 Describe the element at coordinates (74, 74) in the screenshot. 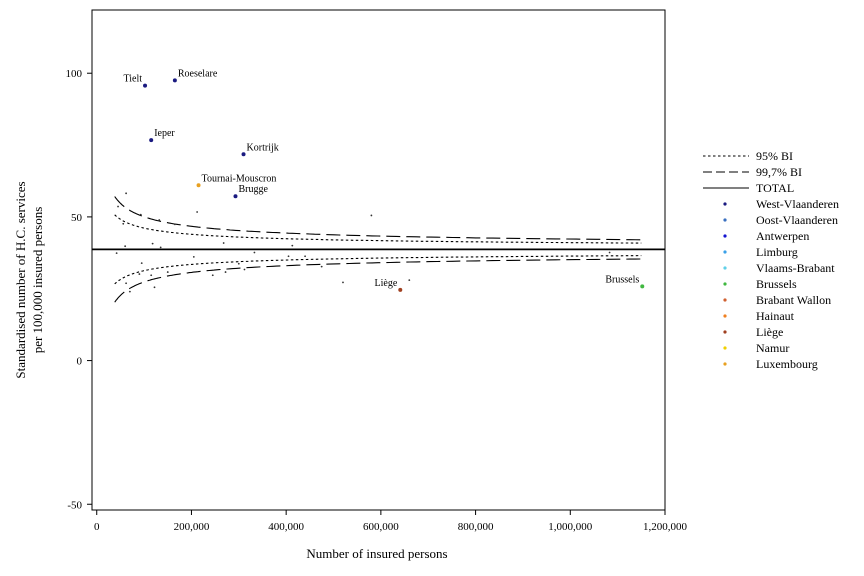

I see `y-tick-label: 100` at that location.